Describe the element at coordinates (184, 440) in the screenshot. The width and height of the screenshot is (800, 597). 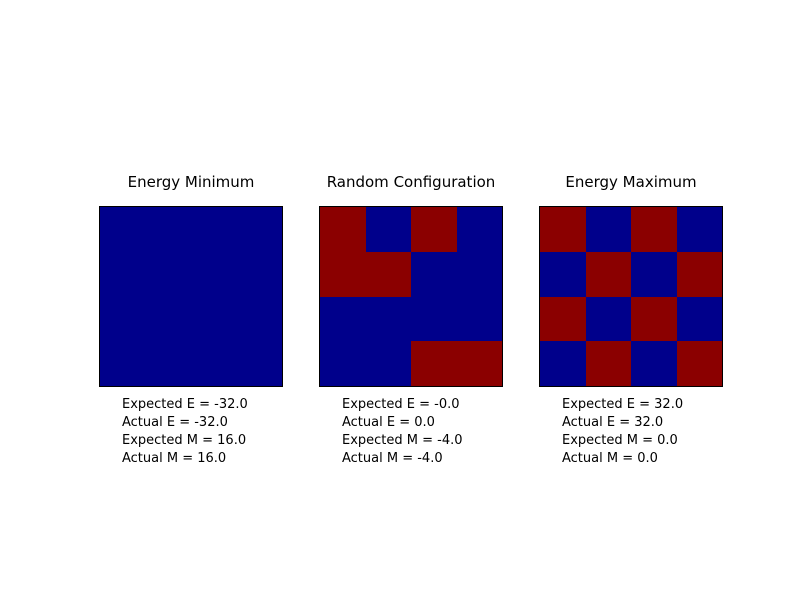
I see `stat-expected-magnetization: Expected M = 16.0` at that location.